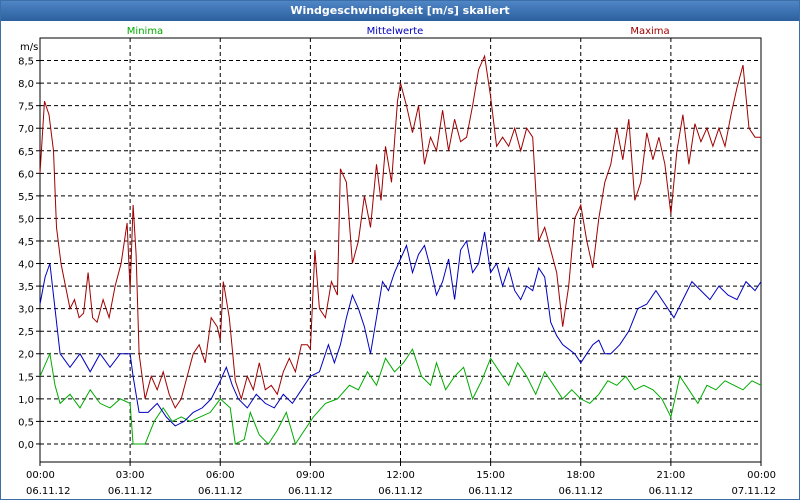  Describe the element at coordinates (26, 332) in the screenshot. I see `y-tick-label: 2,5` at that location.